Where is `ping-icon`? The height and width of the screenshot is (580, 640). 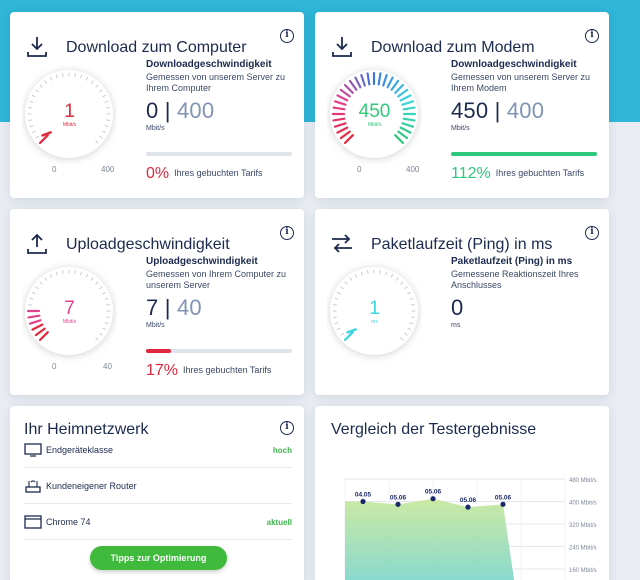 ping-icon is located at coordinates (342, 243).